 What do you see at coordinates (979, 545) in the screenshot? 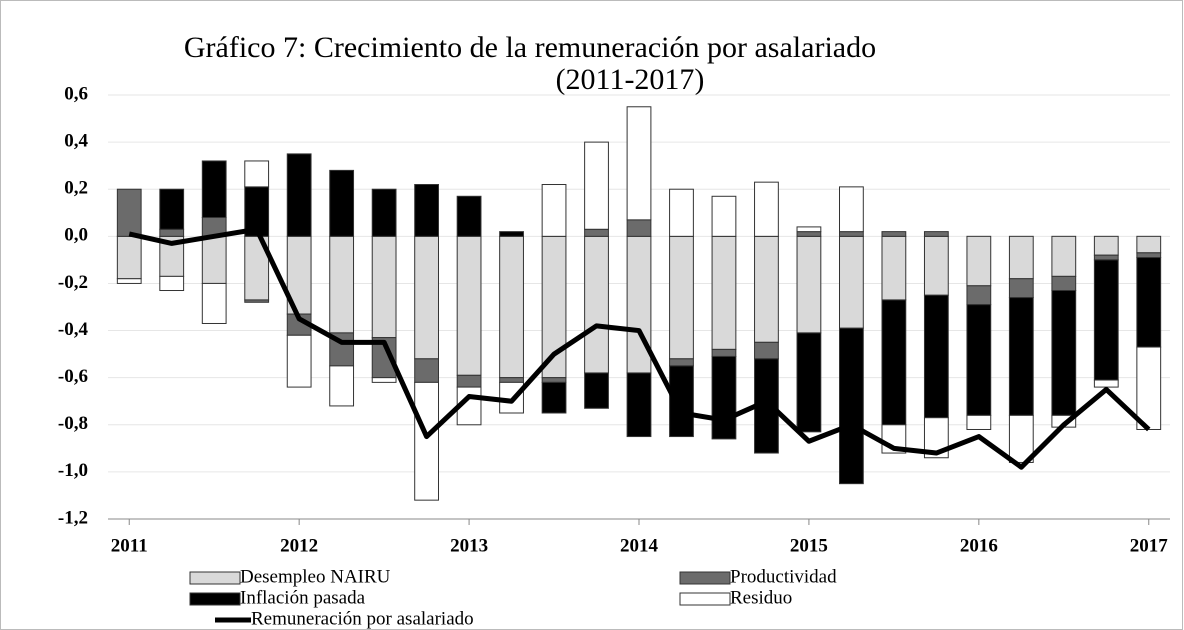
I see `x-tick-label: 2016` at bounding box center [979, 545].